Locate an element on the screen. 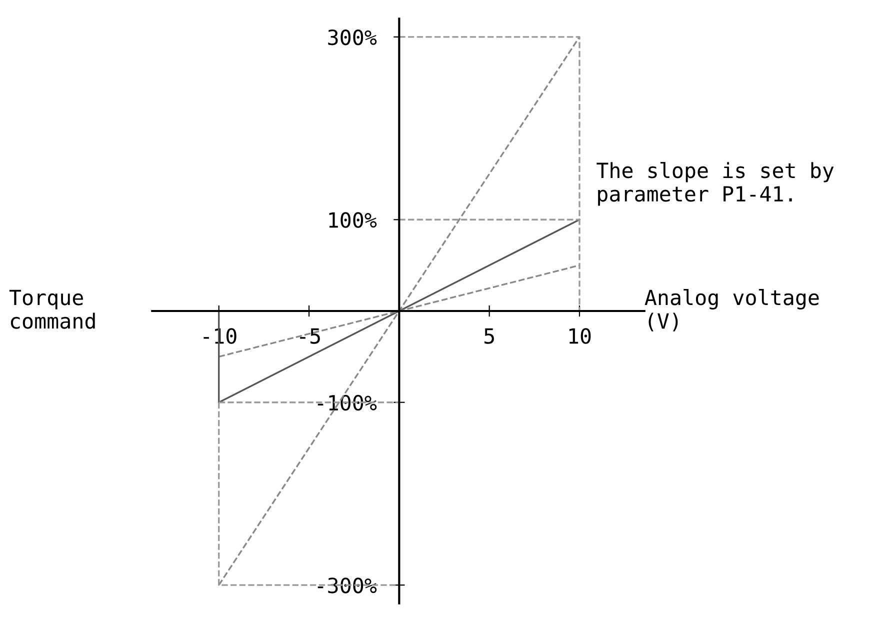 This screenshot has width=895, height=622. x-tick-label: 10 is located at coordinates (580, 336).